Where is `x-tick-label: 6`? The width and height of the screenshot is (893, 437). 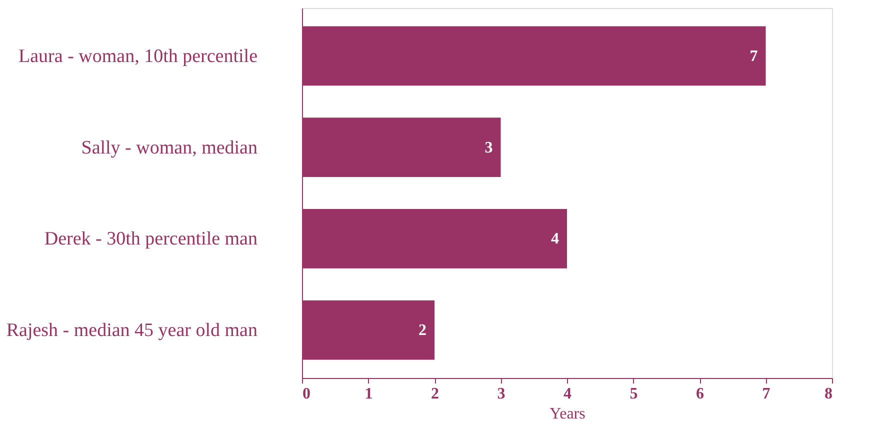
x-tick-label: 6 is located at coordinates (700, 394).